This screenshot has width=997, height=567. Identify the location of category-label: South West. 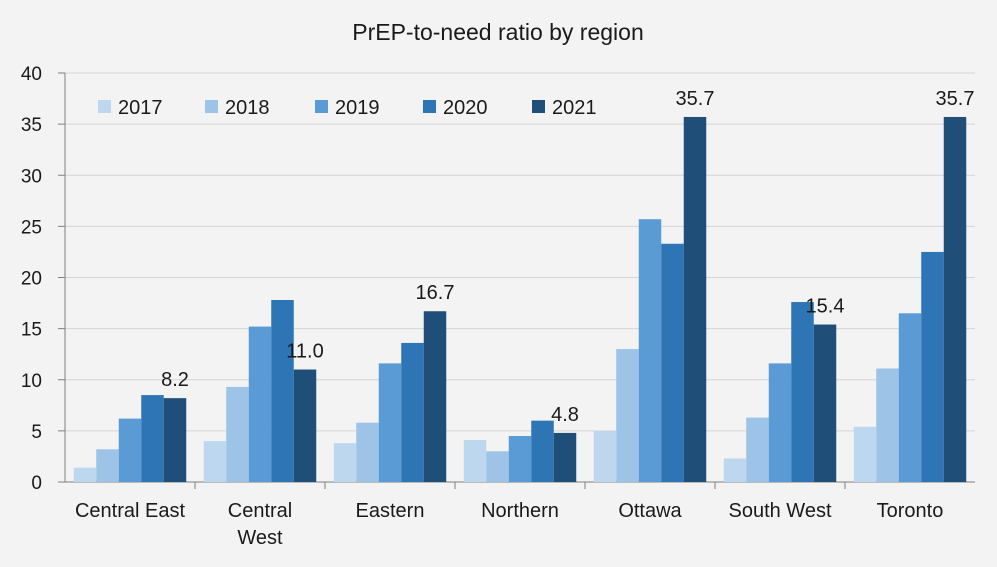
(779, 511).